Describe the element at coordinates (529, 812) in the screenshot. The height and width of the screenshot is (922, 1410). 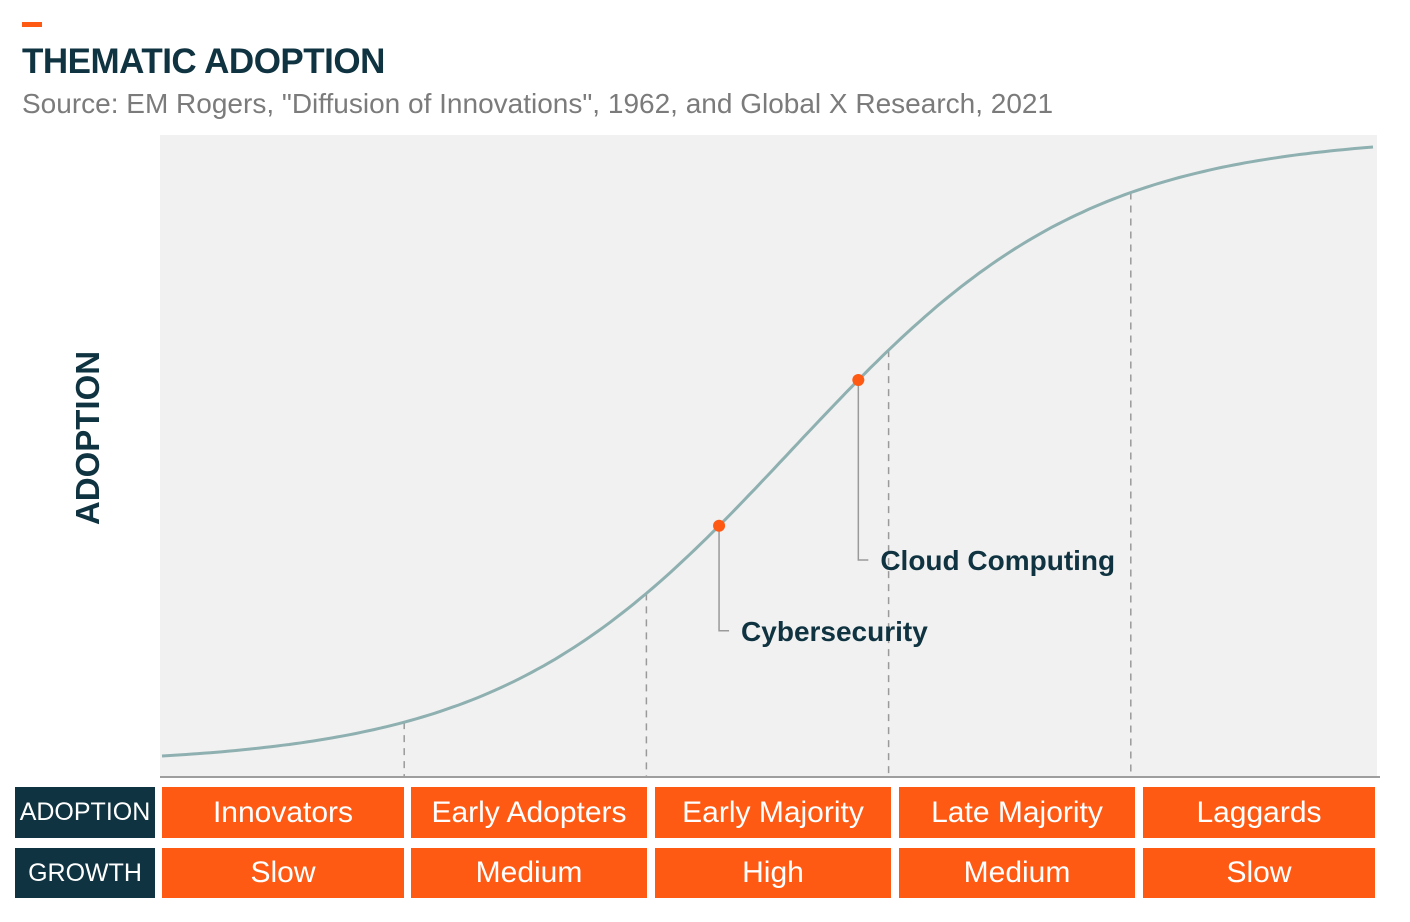
I see `adoption-cell-early-adopters: Early Adopters` at that location.